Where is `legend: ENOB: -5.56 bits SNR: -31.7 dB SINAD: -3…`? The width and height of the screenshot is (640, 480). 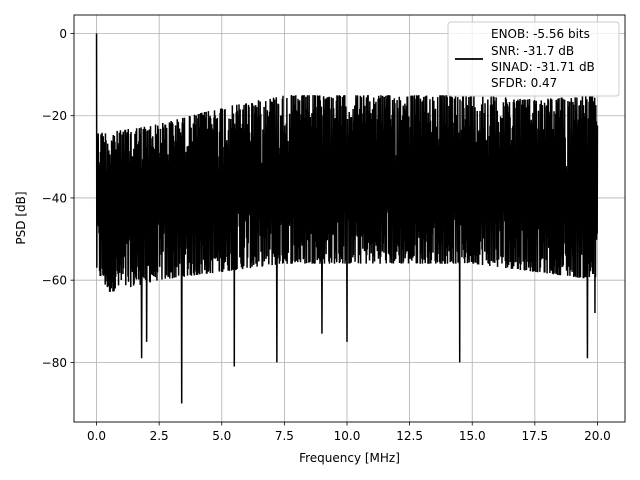
legend: ENOB: -5.56 bits SNR: -31.7 dB SINAD: -3… is located at coordinates (533, 59).